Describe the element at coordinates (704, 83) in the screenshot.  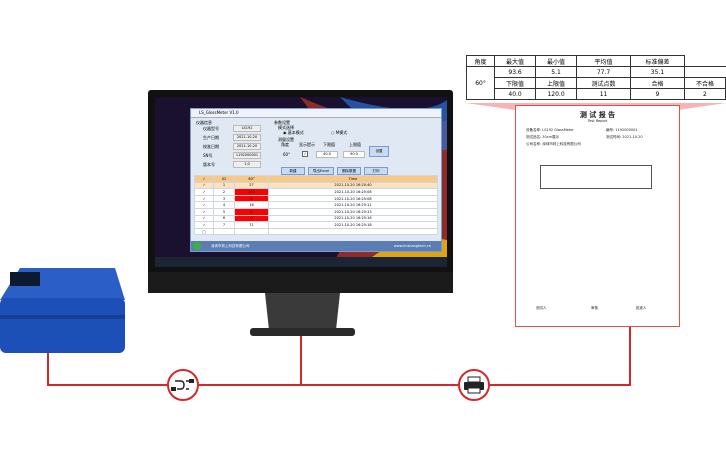
I see `header-cell: 不合格` at that location.